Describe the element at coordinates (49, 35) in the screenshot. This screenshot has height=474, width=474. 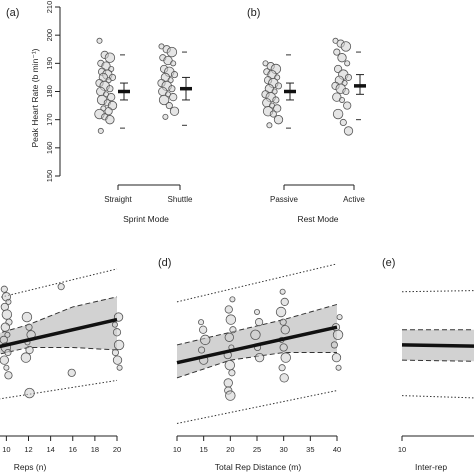
I see `y-tick-label: 200` at that location.